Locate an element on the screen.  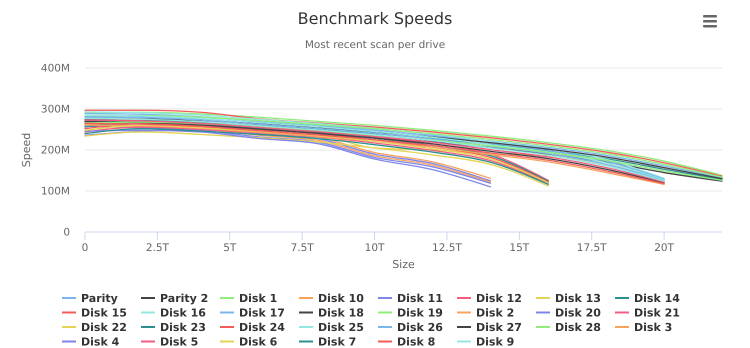
legend-label: Disk 23 is located at coordinates (183, 327).